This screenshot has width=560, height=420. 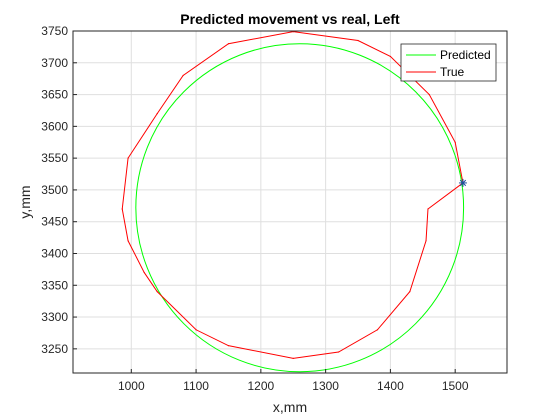 I want to click on y-tick-label: 3500, so click(x=54, y=190).